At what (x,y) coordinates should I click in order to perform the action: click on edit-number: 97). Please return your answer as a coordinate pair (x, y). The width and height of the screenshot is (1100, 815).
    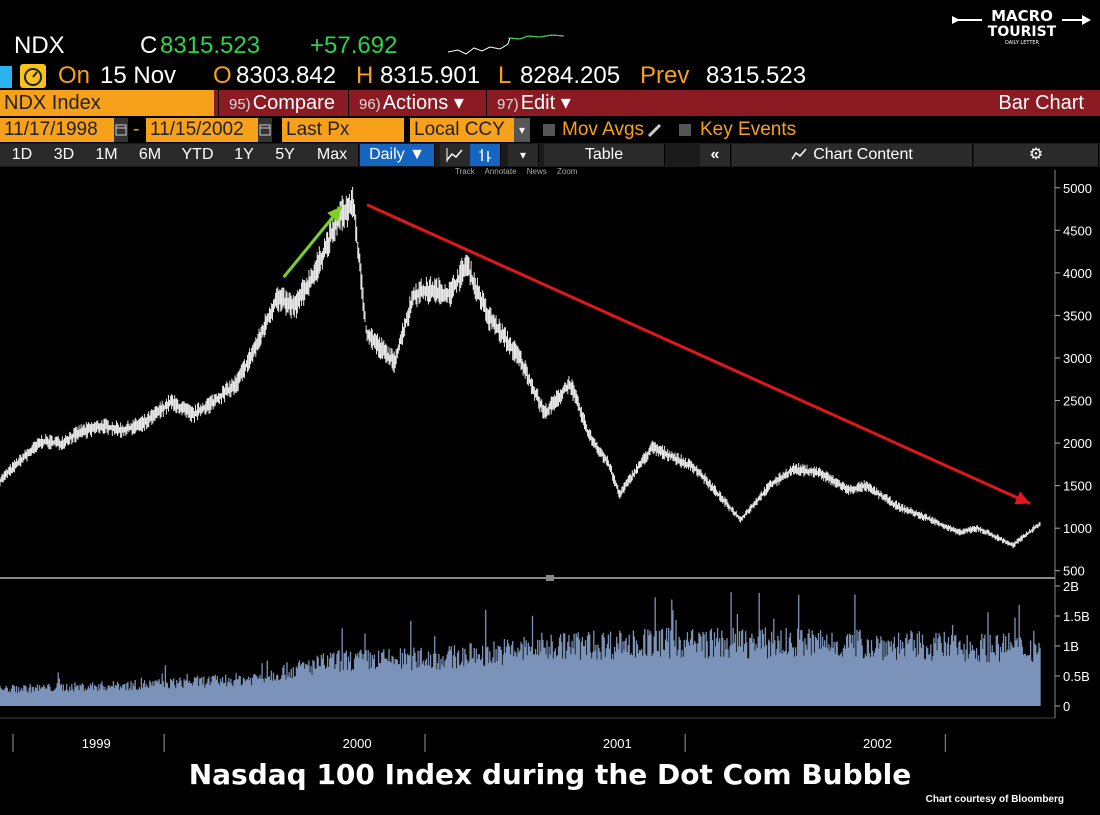
    Looking at the image, I should click on (508, 104).